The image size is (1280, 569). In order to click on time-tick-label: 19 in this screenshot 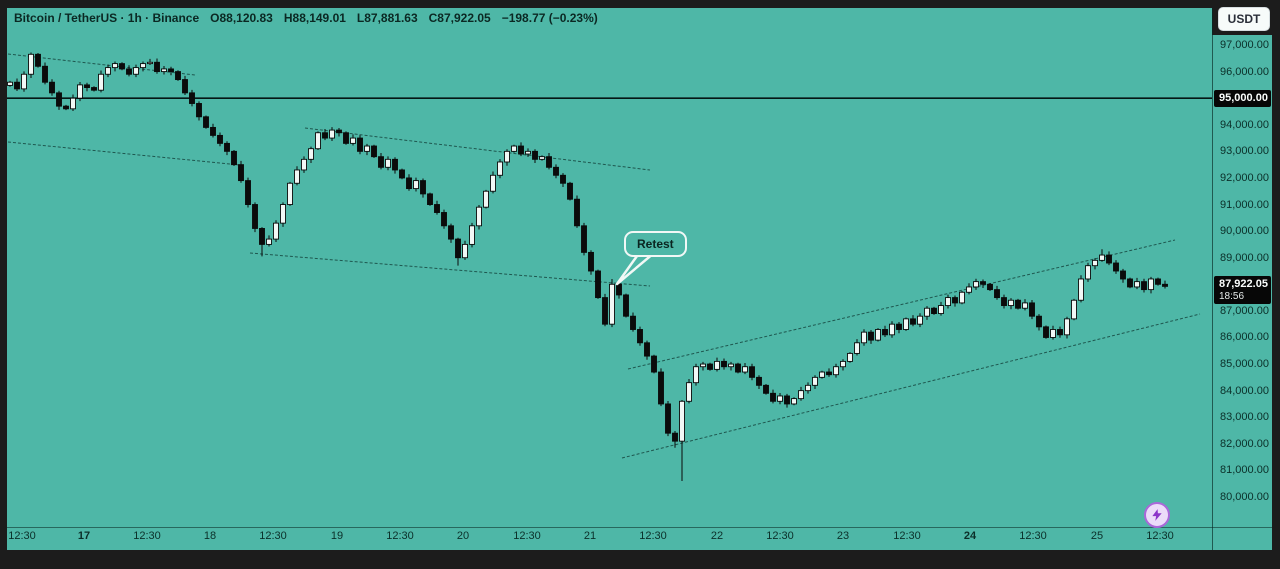, I will do `click(337, 536)`.